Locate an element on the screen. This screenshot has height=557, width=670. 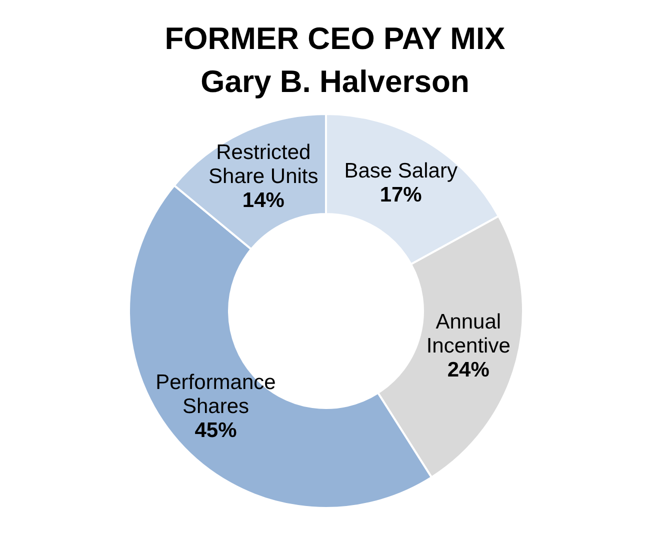
slice-label: Performance Shares is located at coordinates (216, 394).